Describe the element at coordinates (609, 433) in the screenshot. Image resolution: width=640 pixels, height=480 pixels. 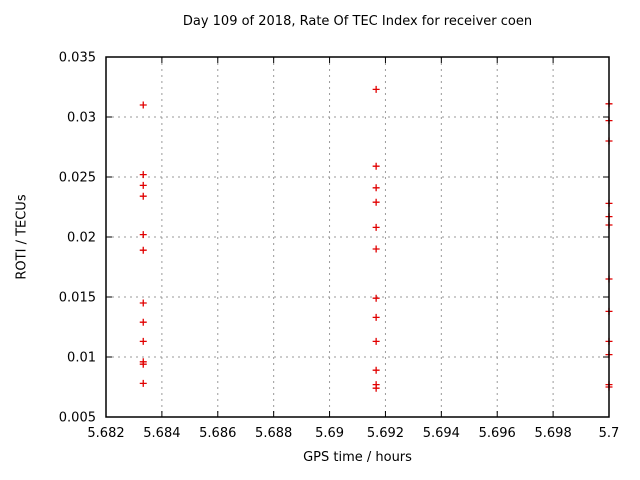
I see `x-tick-label: 5.7` at that location.